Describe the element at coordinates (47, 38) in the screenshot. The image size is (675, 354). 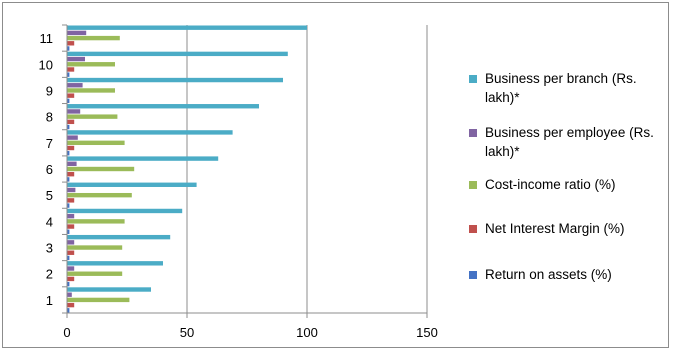
I see `y-tick-label-11: 11` at that location.